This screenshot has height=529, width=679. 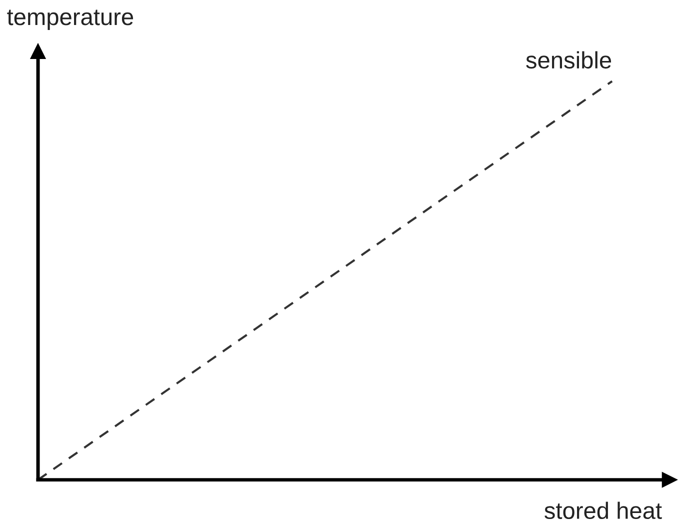 I want to click on x-axis-title: stored heat, so click(x=603, y=511).